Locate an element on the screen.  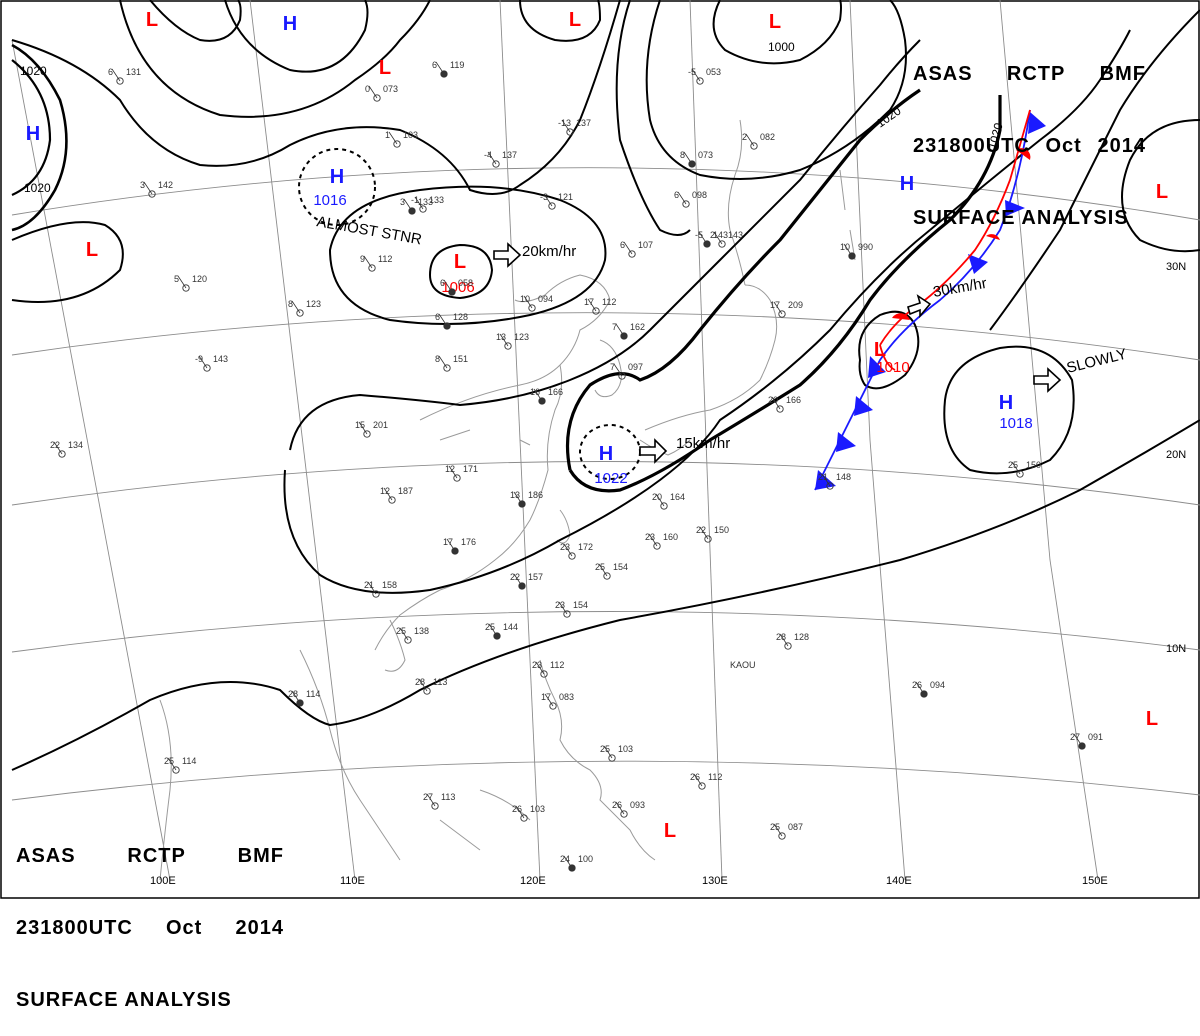
station-plot: 3 142 is located at coordinates (156, 189).